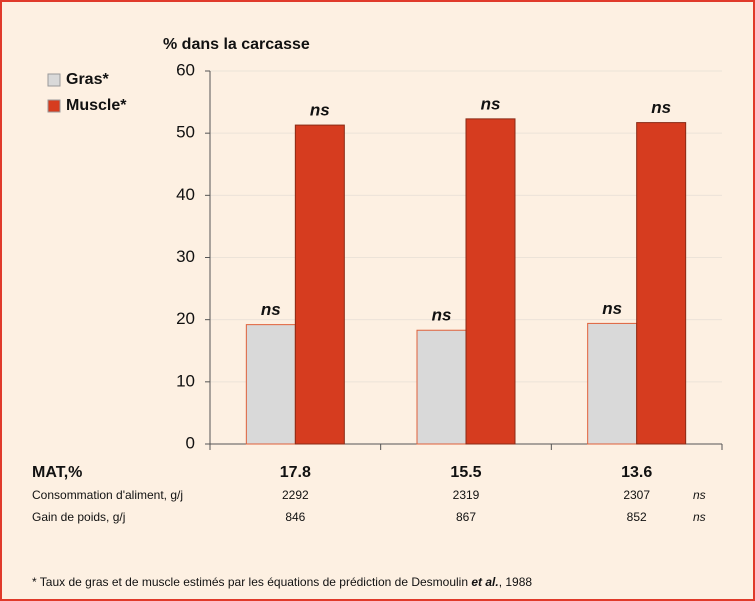 This screenshot has width=755, height=601. What do you see at coordinates (295, 472) in the screenshot?
I see `x-tick-label: 17.8` at bounding box center [295, 472].